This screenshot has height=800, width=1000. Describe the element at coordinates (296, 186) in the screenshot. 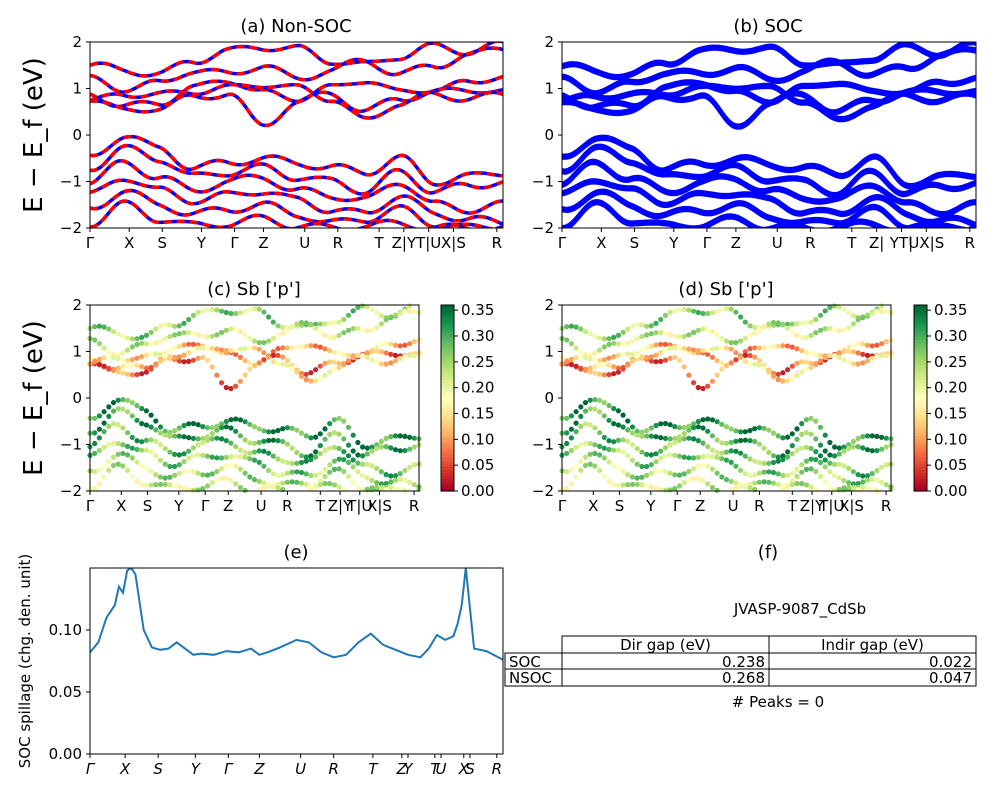

I see `band-line-red` at that location.